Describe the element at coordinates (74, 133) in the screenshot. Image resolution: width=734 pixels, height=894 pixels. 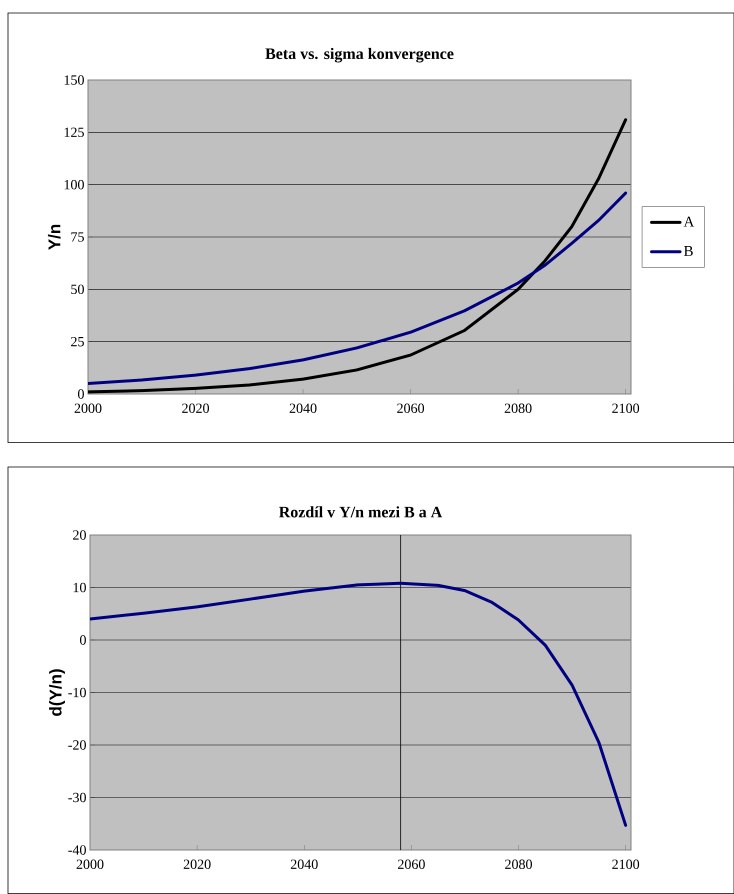
I see `y-tick-label: 125` at that location.